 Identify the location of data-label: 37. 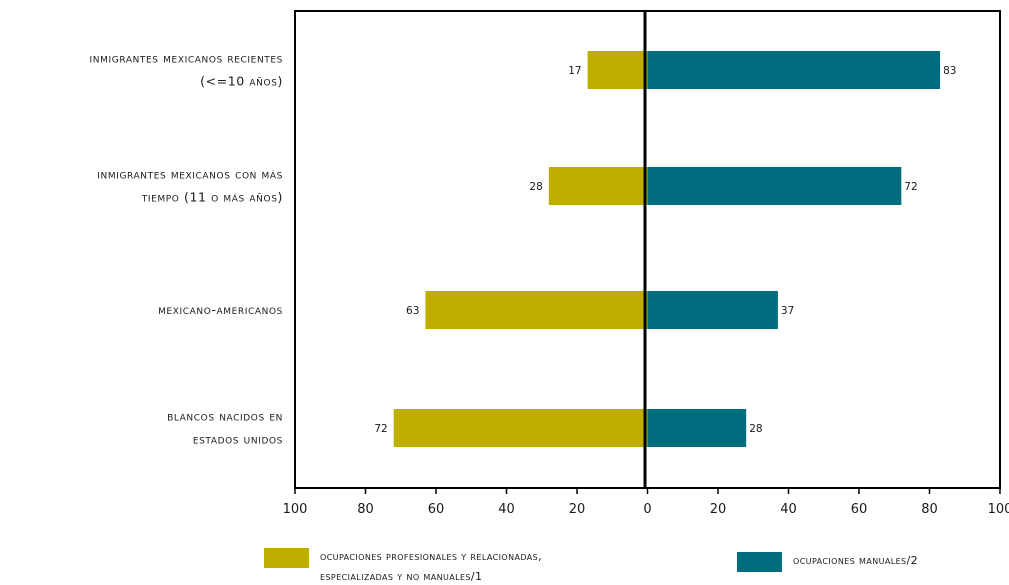
(787, 311).